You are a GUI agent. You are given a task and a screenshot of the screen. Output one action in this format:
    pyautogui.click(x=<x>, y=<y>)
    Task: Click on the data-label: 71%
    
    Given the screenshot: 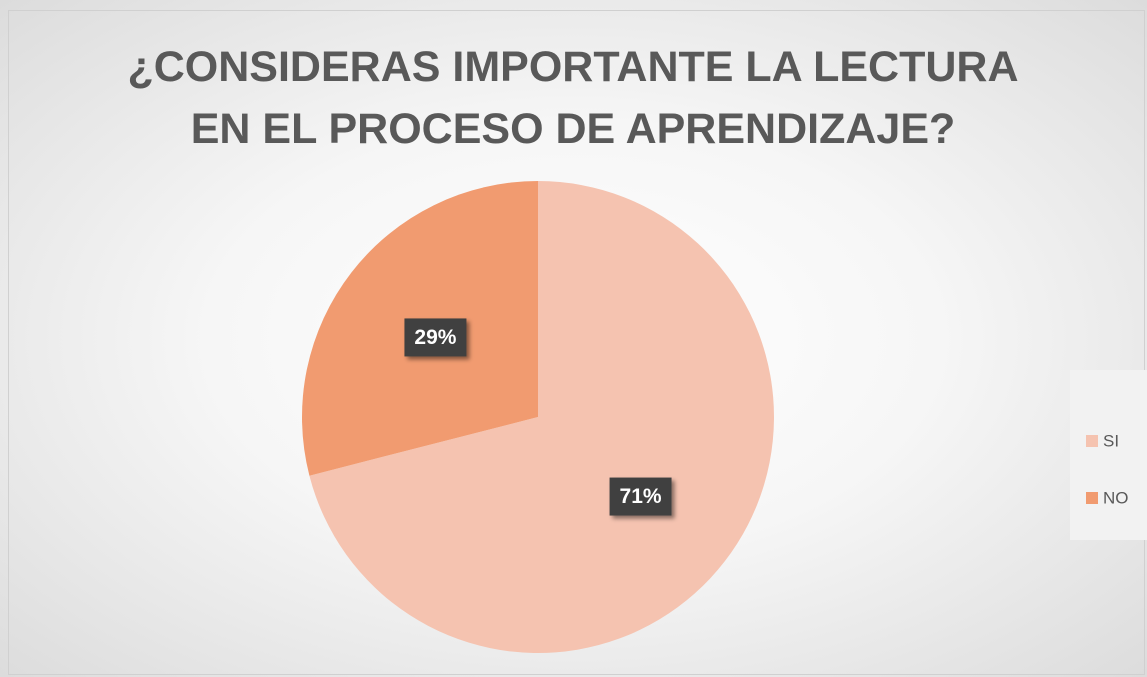 What is the action you would take?
    pyautogui.click(x=641, y=496)
    